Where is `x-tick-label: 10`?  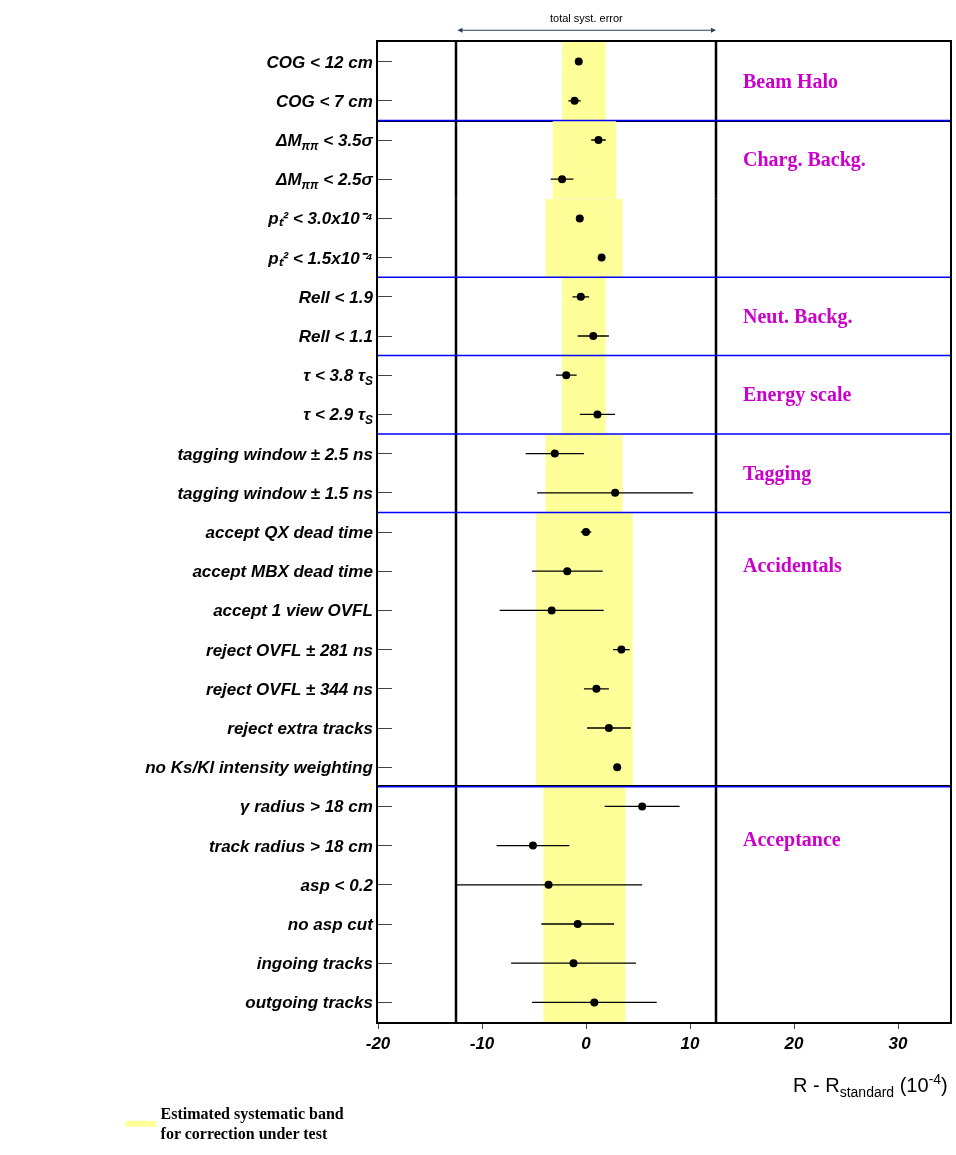
x-tick-label: 10 is located at coordinates (690, 1044).